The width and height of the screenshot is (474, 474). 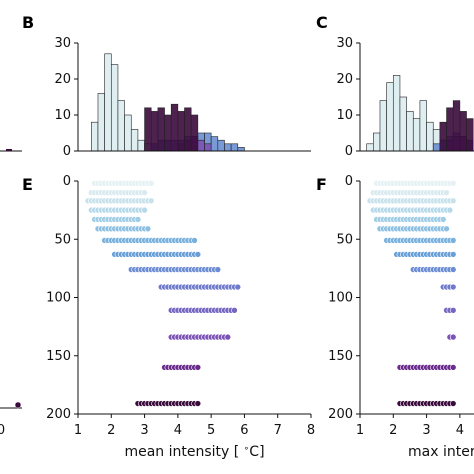 What do you see at coordinates (278, 430) in the screenshot?
I see `x-tick-label: 7` at bounding box center [278, 430].